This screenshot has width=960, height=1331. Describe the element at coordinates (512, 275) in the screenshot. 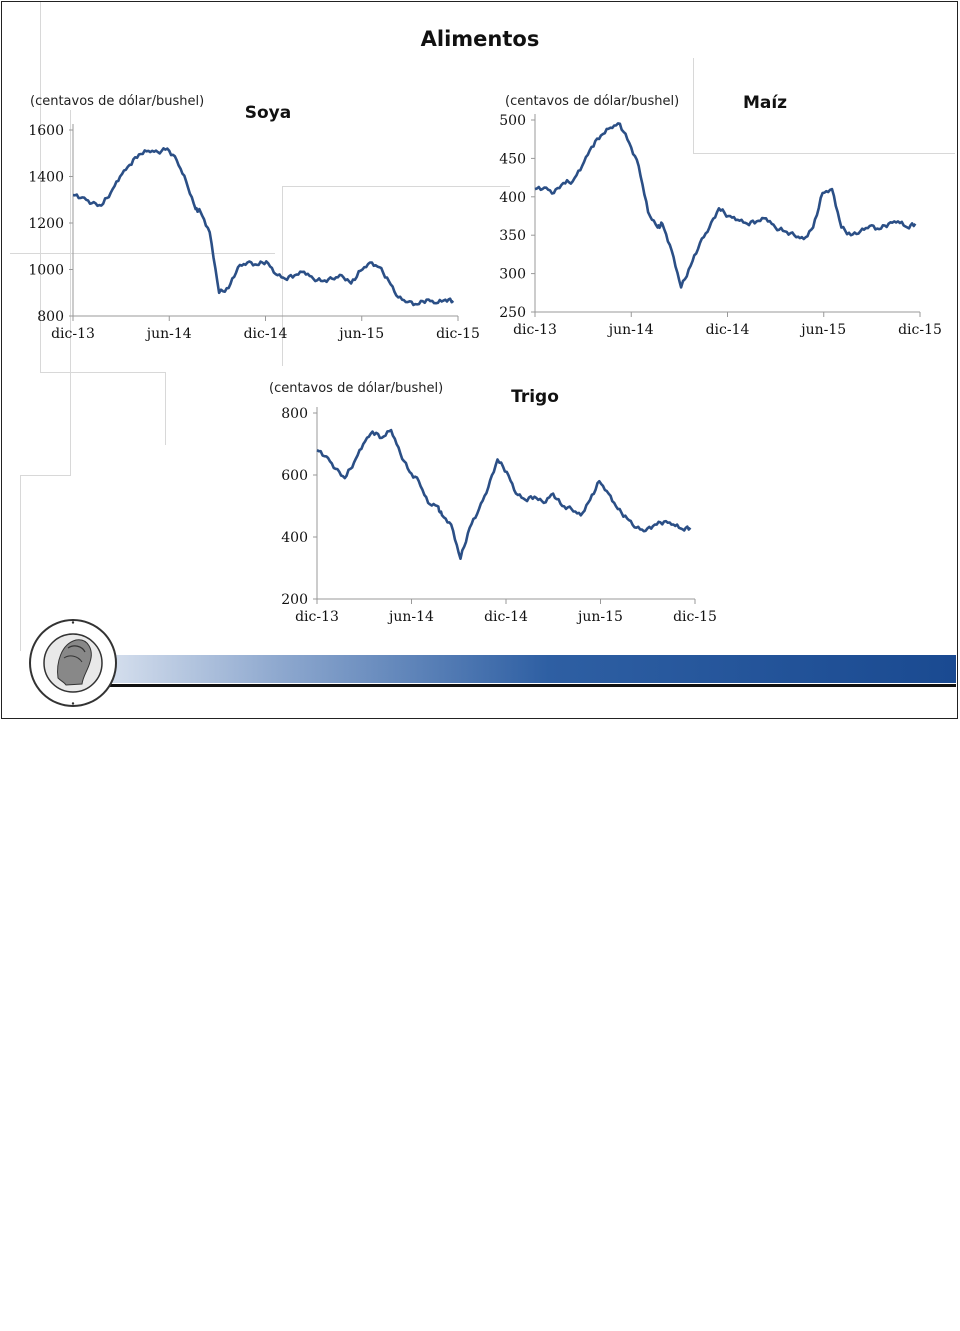

I see `y-tick-label: 300` at that location.